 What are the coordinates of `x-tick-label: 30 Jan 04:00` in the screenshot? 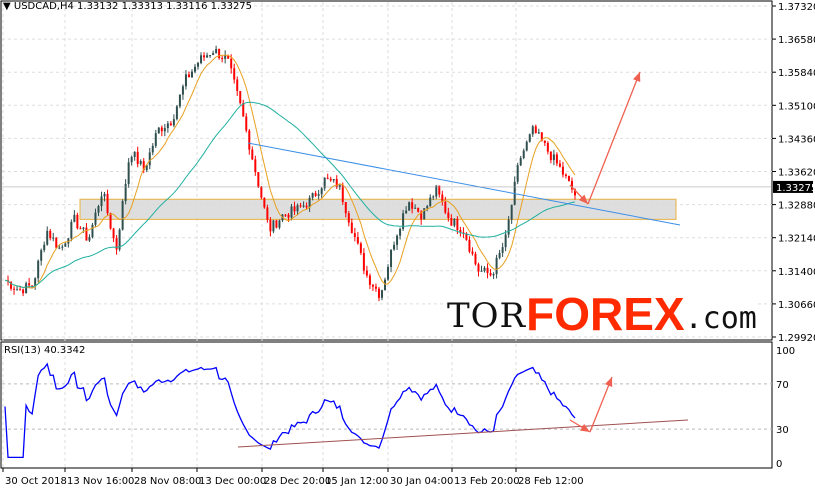 It's located at (421, 481).